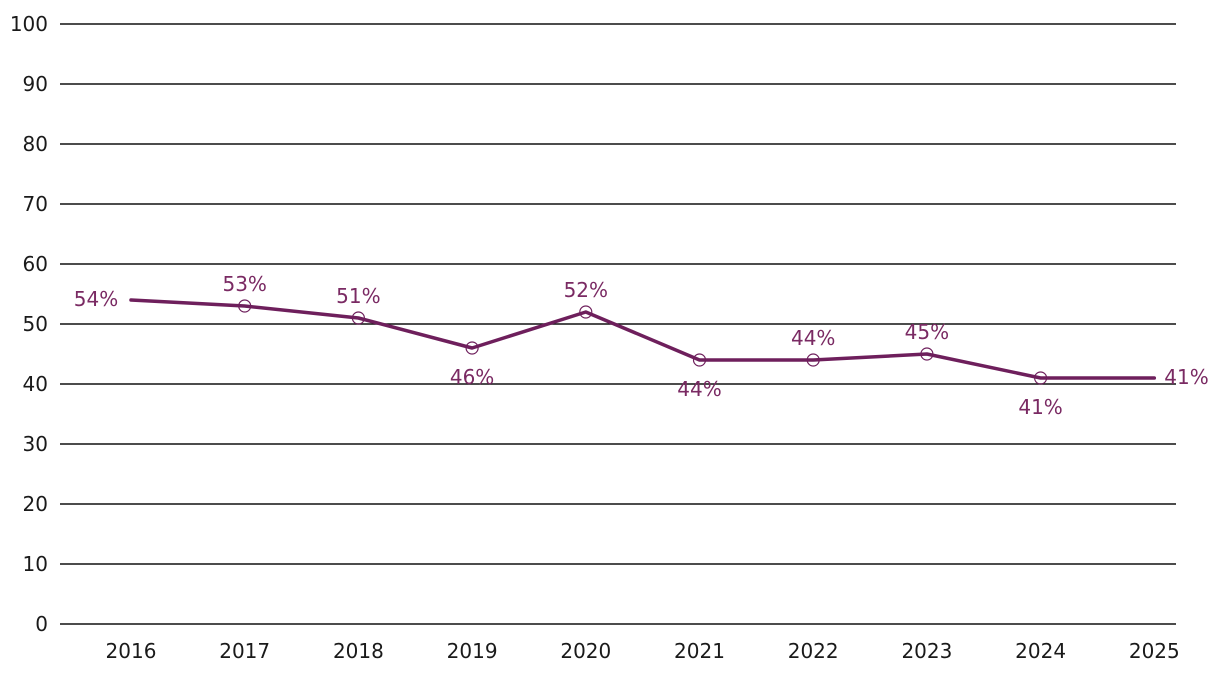  I want to click on y-axis-tick-labels: 0 10 20 30 40 50 60 70 80 90 100, so click(29, 324).